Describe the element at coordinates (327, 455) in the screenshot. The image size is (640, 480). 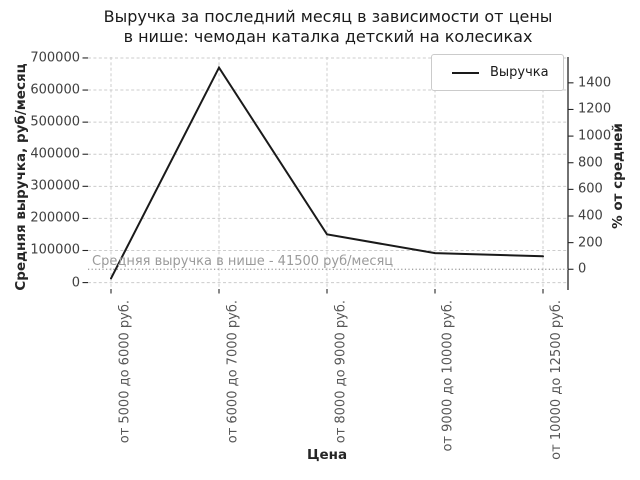
I see `x-axis-title: Цена` at that location.